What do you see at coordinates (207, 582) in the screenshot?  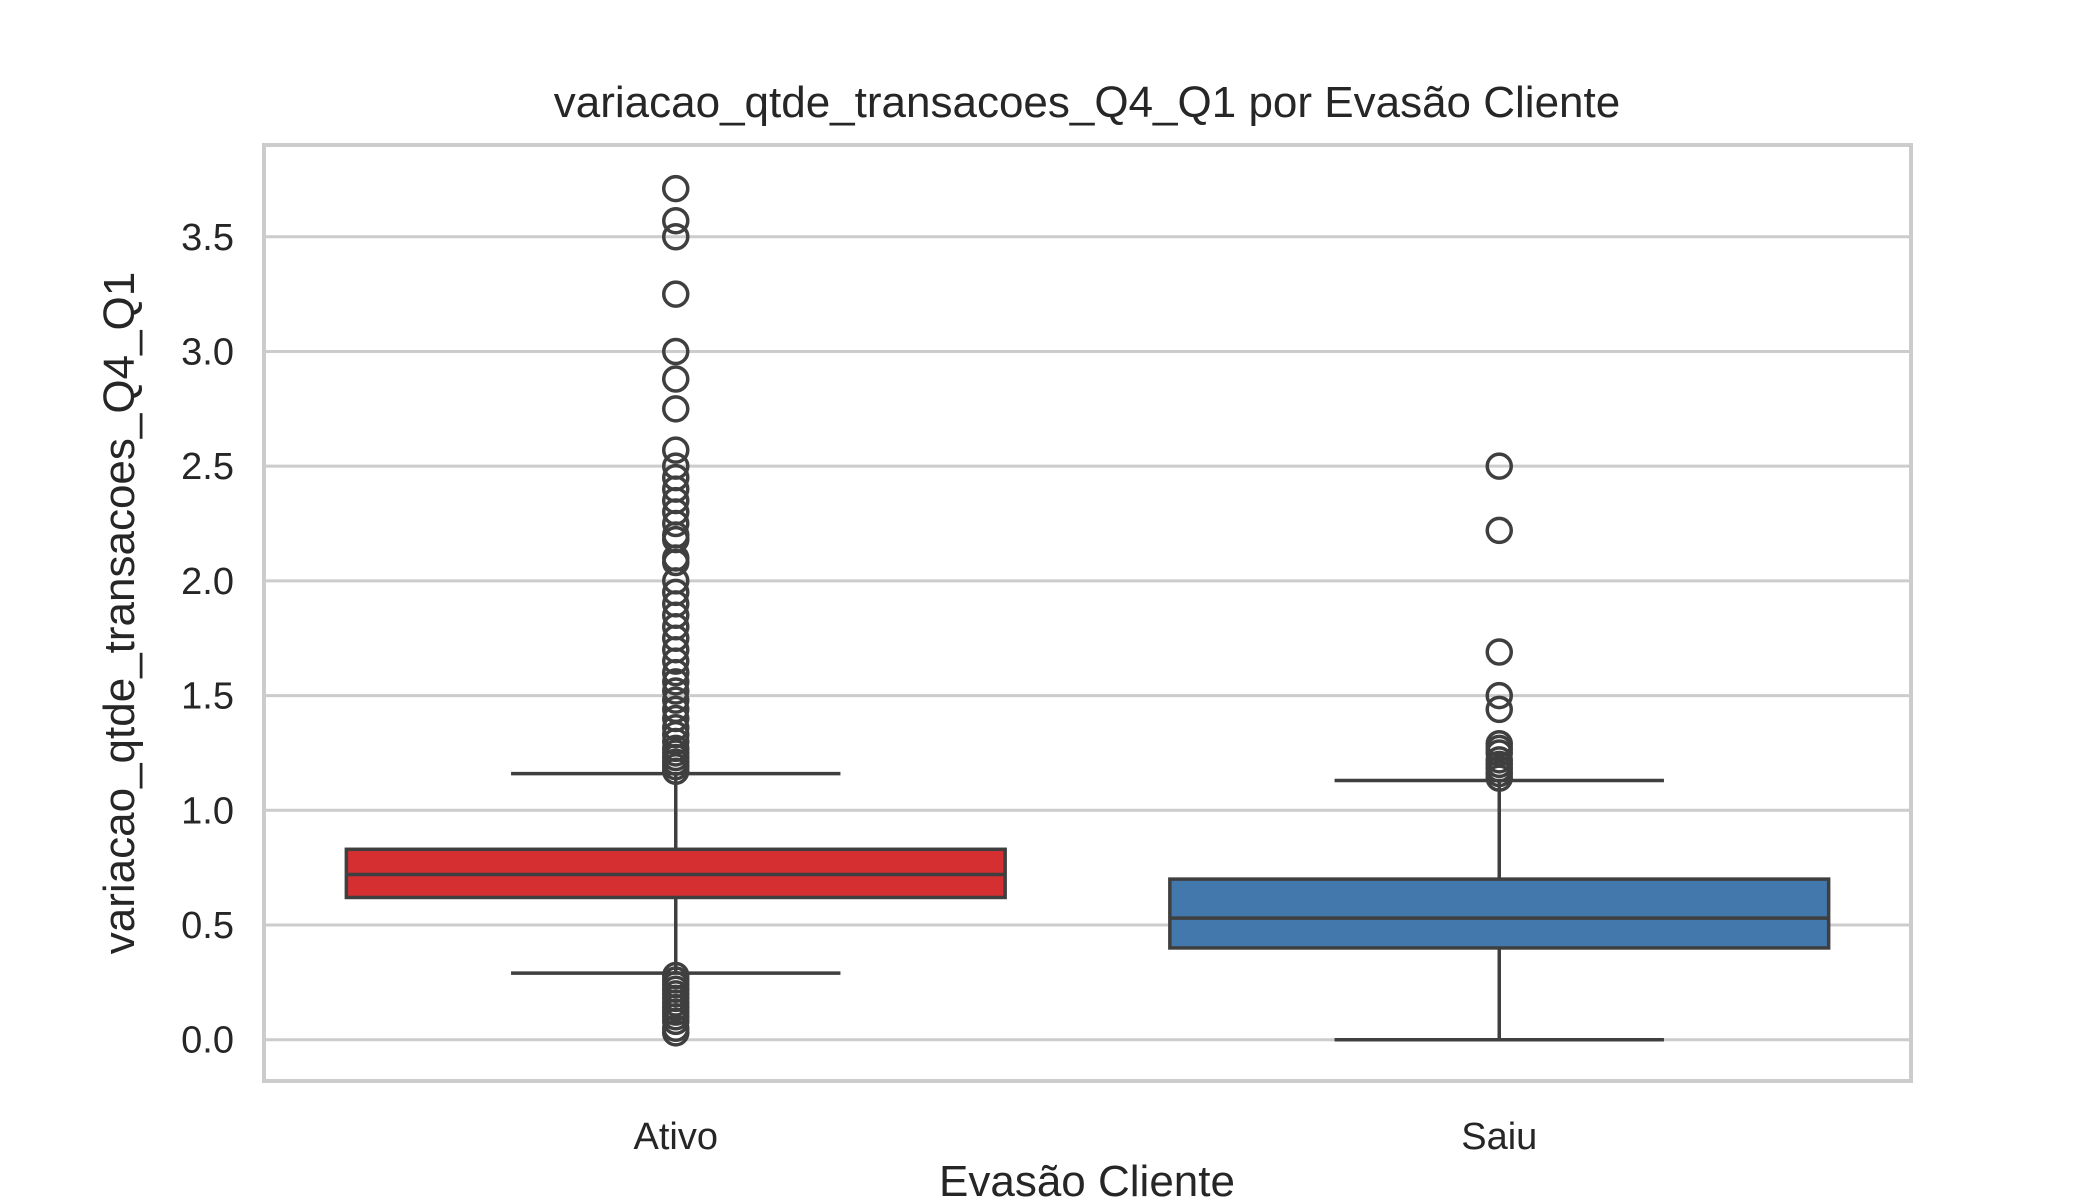 I see `y-tick-label: 2.0` at bounding box center [207, 582].